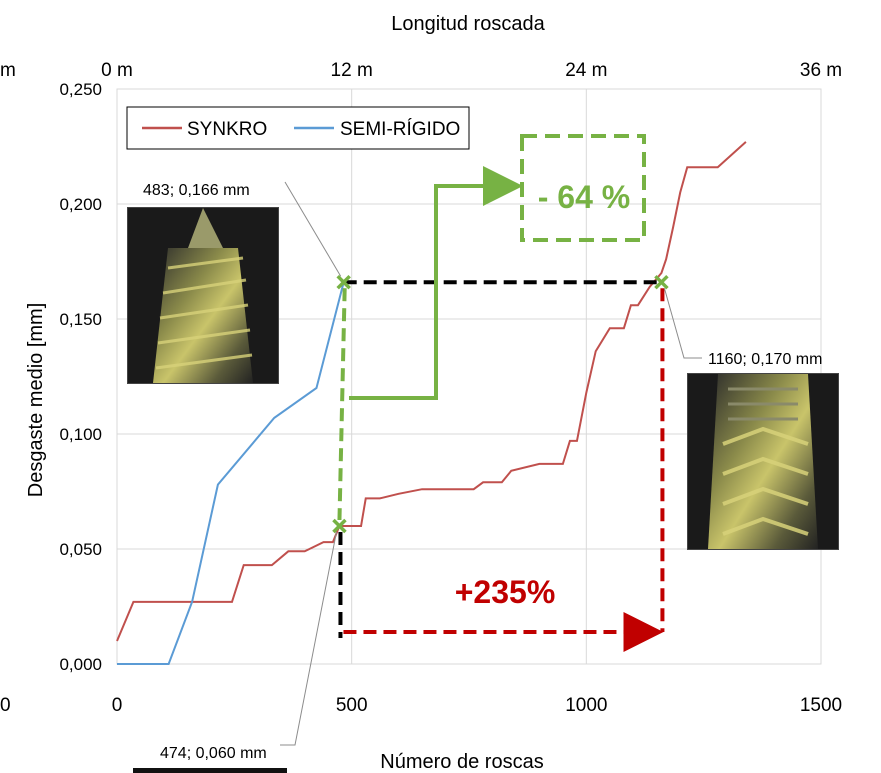  Describe the element at coordinates (468, 24) in the screenshot. I see `x2-axis-title: Longitud roscada` at that location.